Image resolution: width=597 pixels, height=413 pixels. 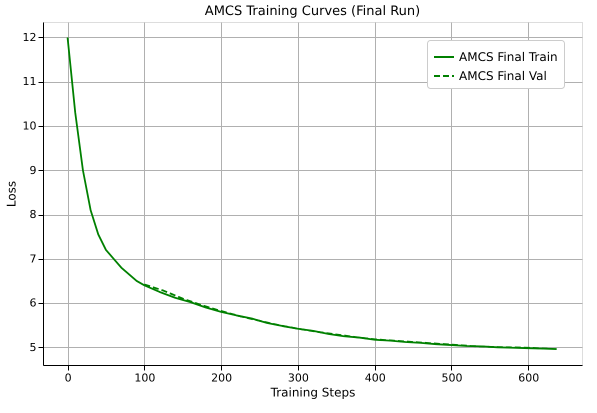 What do you see at coordinates (221, 378) in the screenshot?
I see `x-tick-label: 200` at bounding box center [221, 378].